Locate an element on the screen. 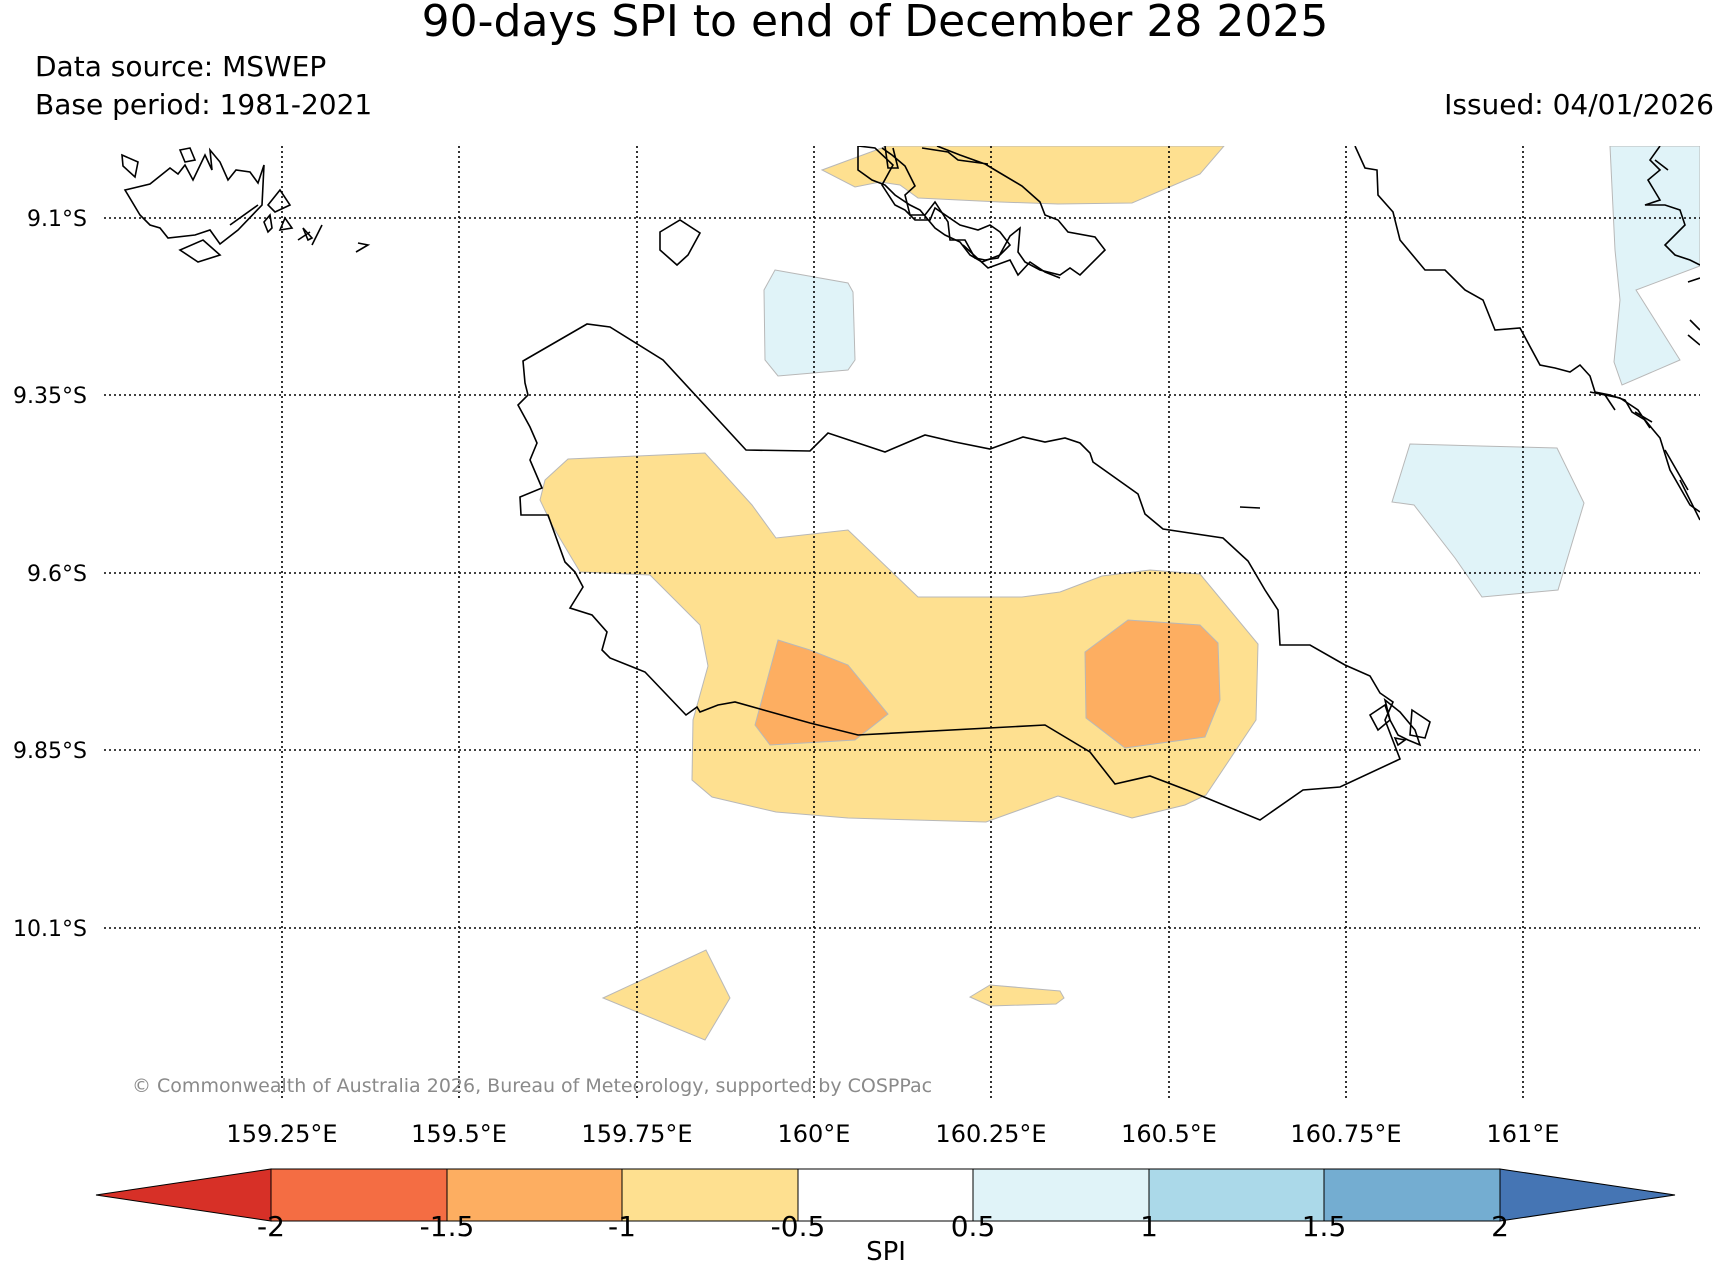  lon-label-159-25: 159.25°E is located at coordinates (281, 1134).